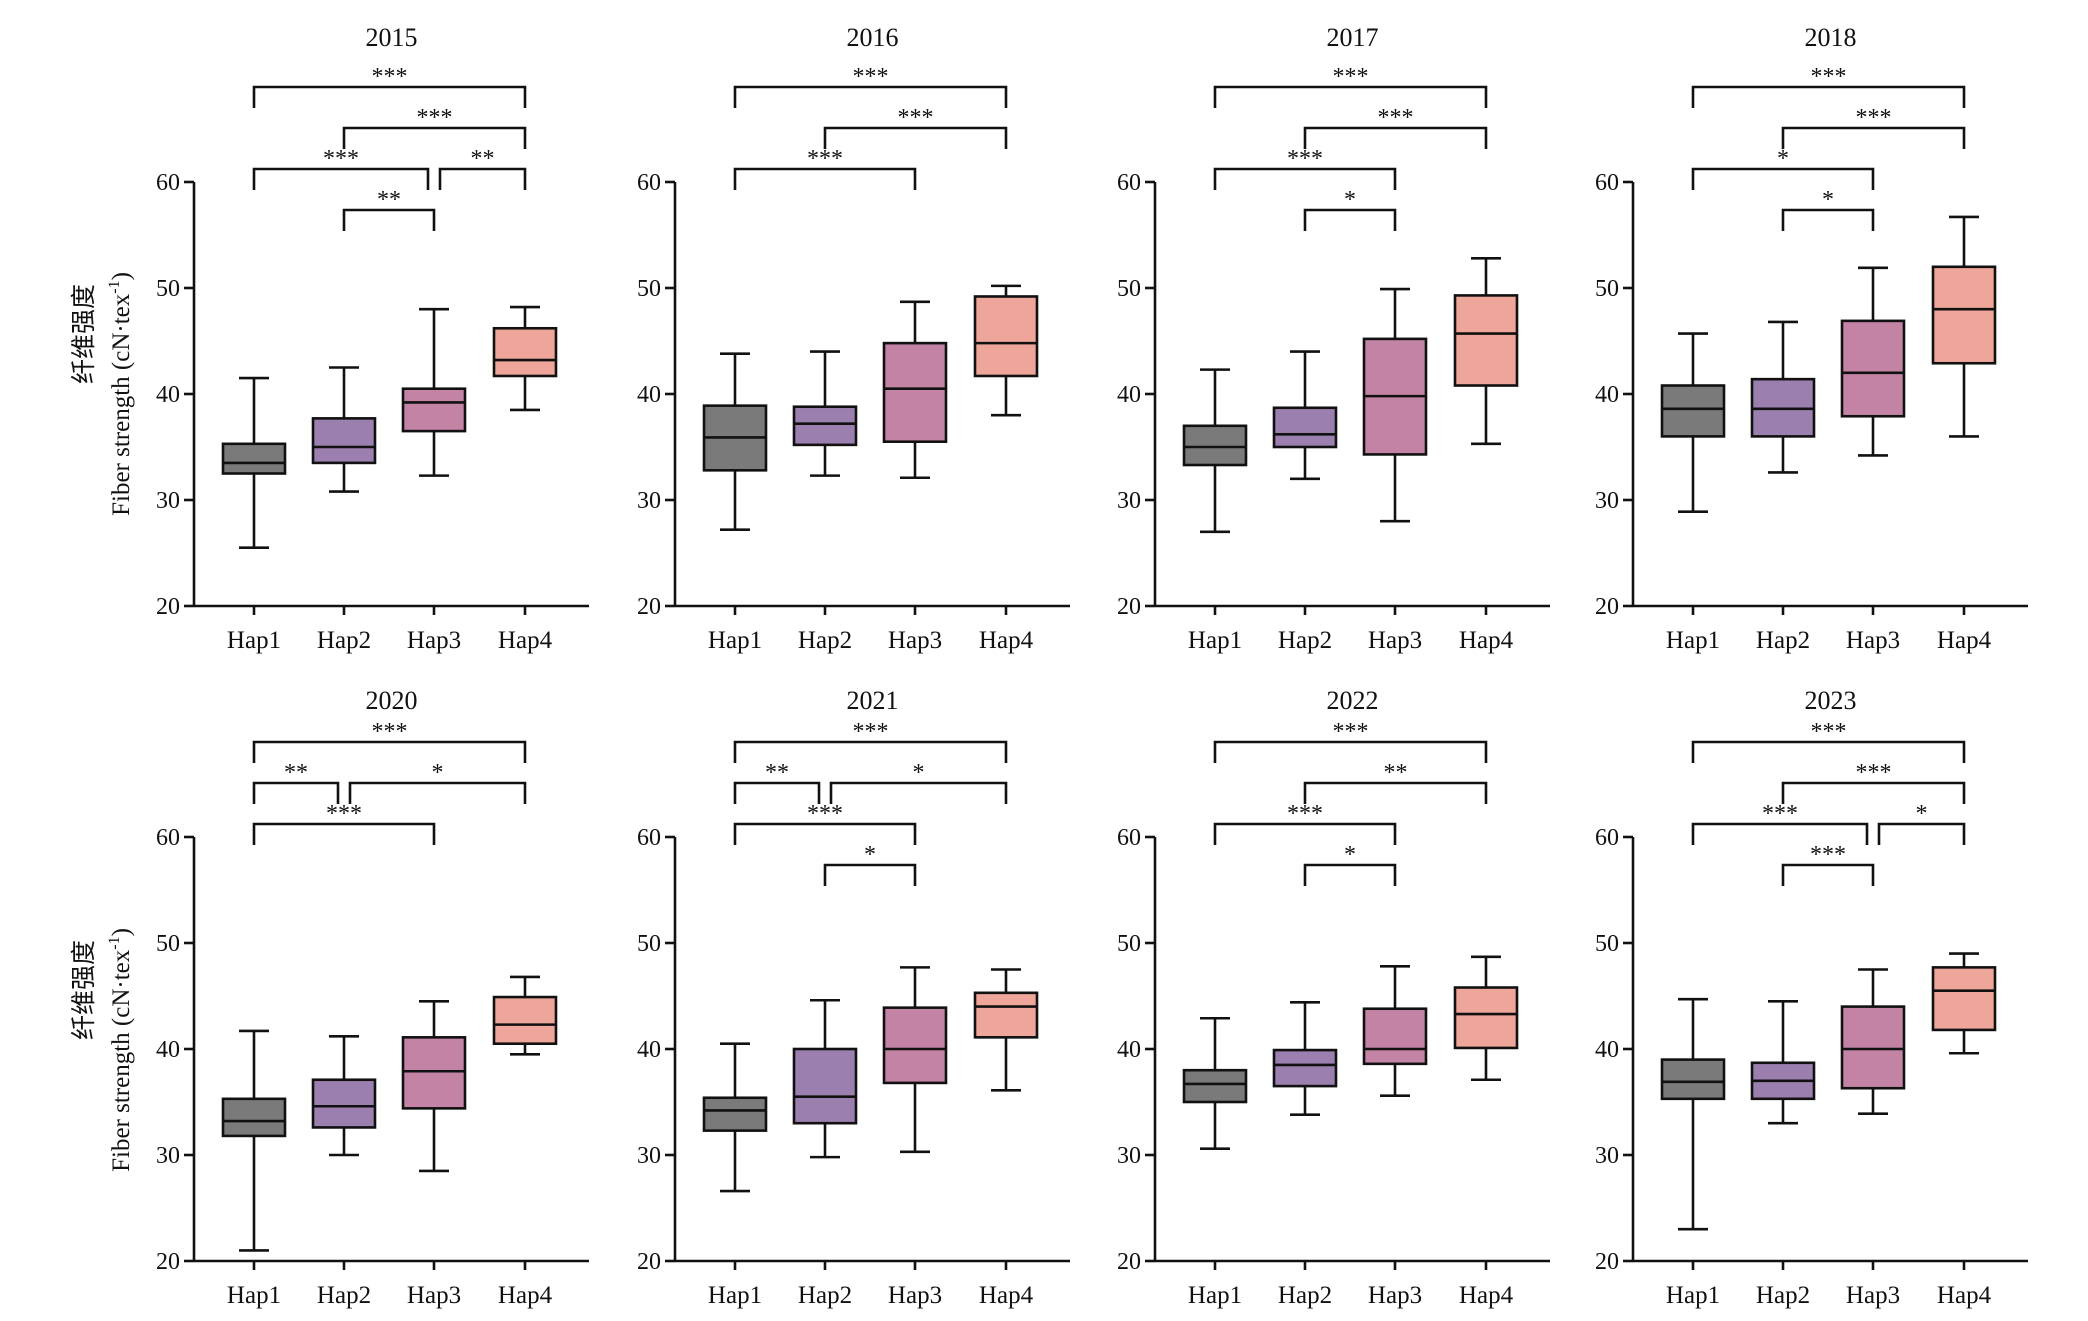  Describe the element at coordinates (873, 700) in the screenshot. I see `panel-title: 2021` at that location.